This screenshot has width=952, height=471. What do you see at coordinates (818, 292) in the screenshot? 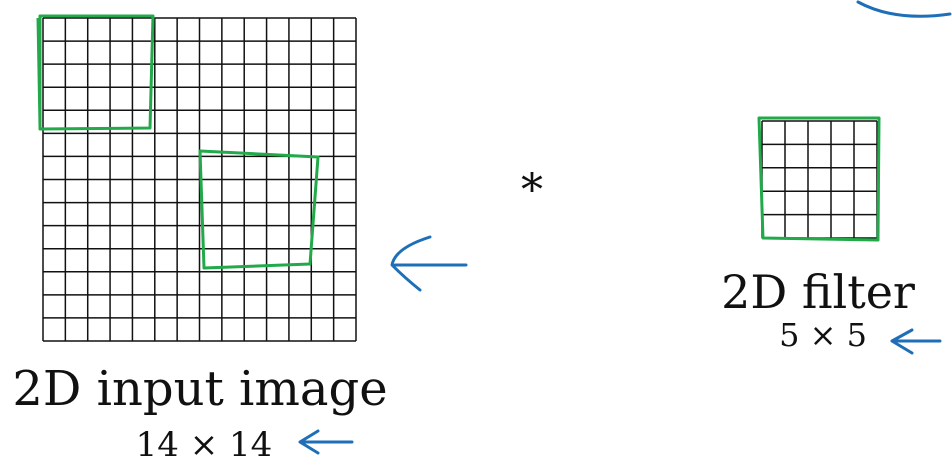
I see `filter-title: 2D filter` at bounding box center [818, 292].